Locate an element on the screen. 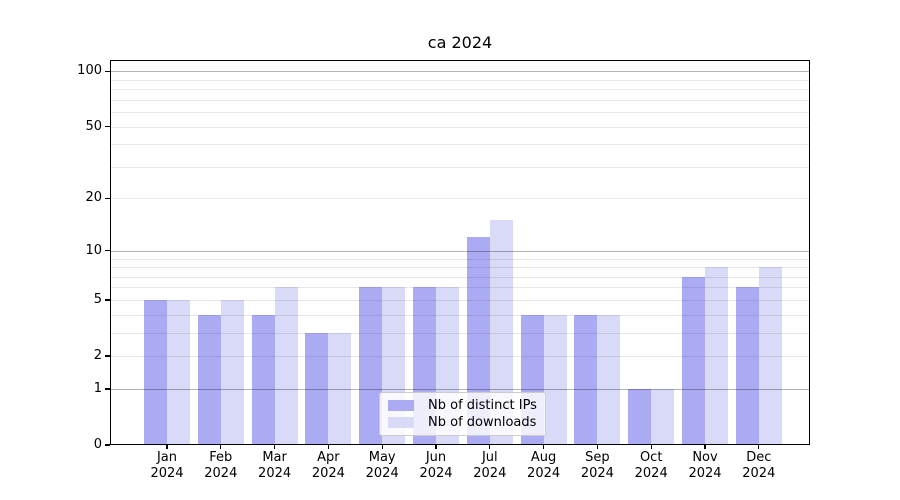 This screenshot has width=900, height=500. x-tick-label: Jul 2024 is located at coordinates (490, 466).